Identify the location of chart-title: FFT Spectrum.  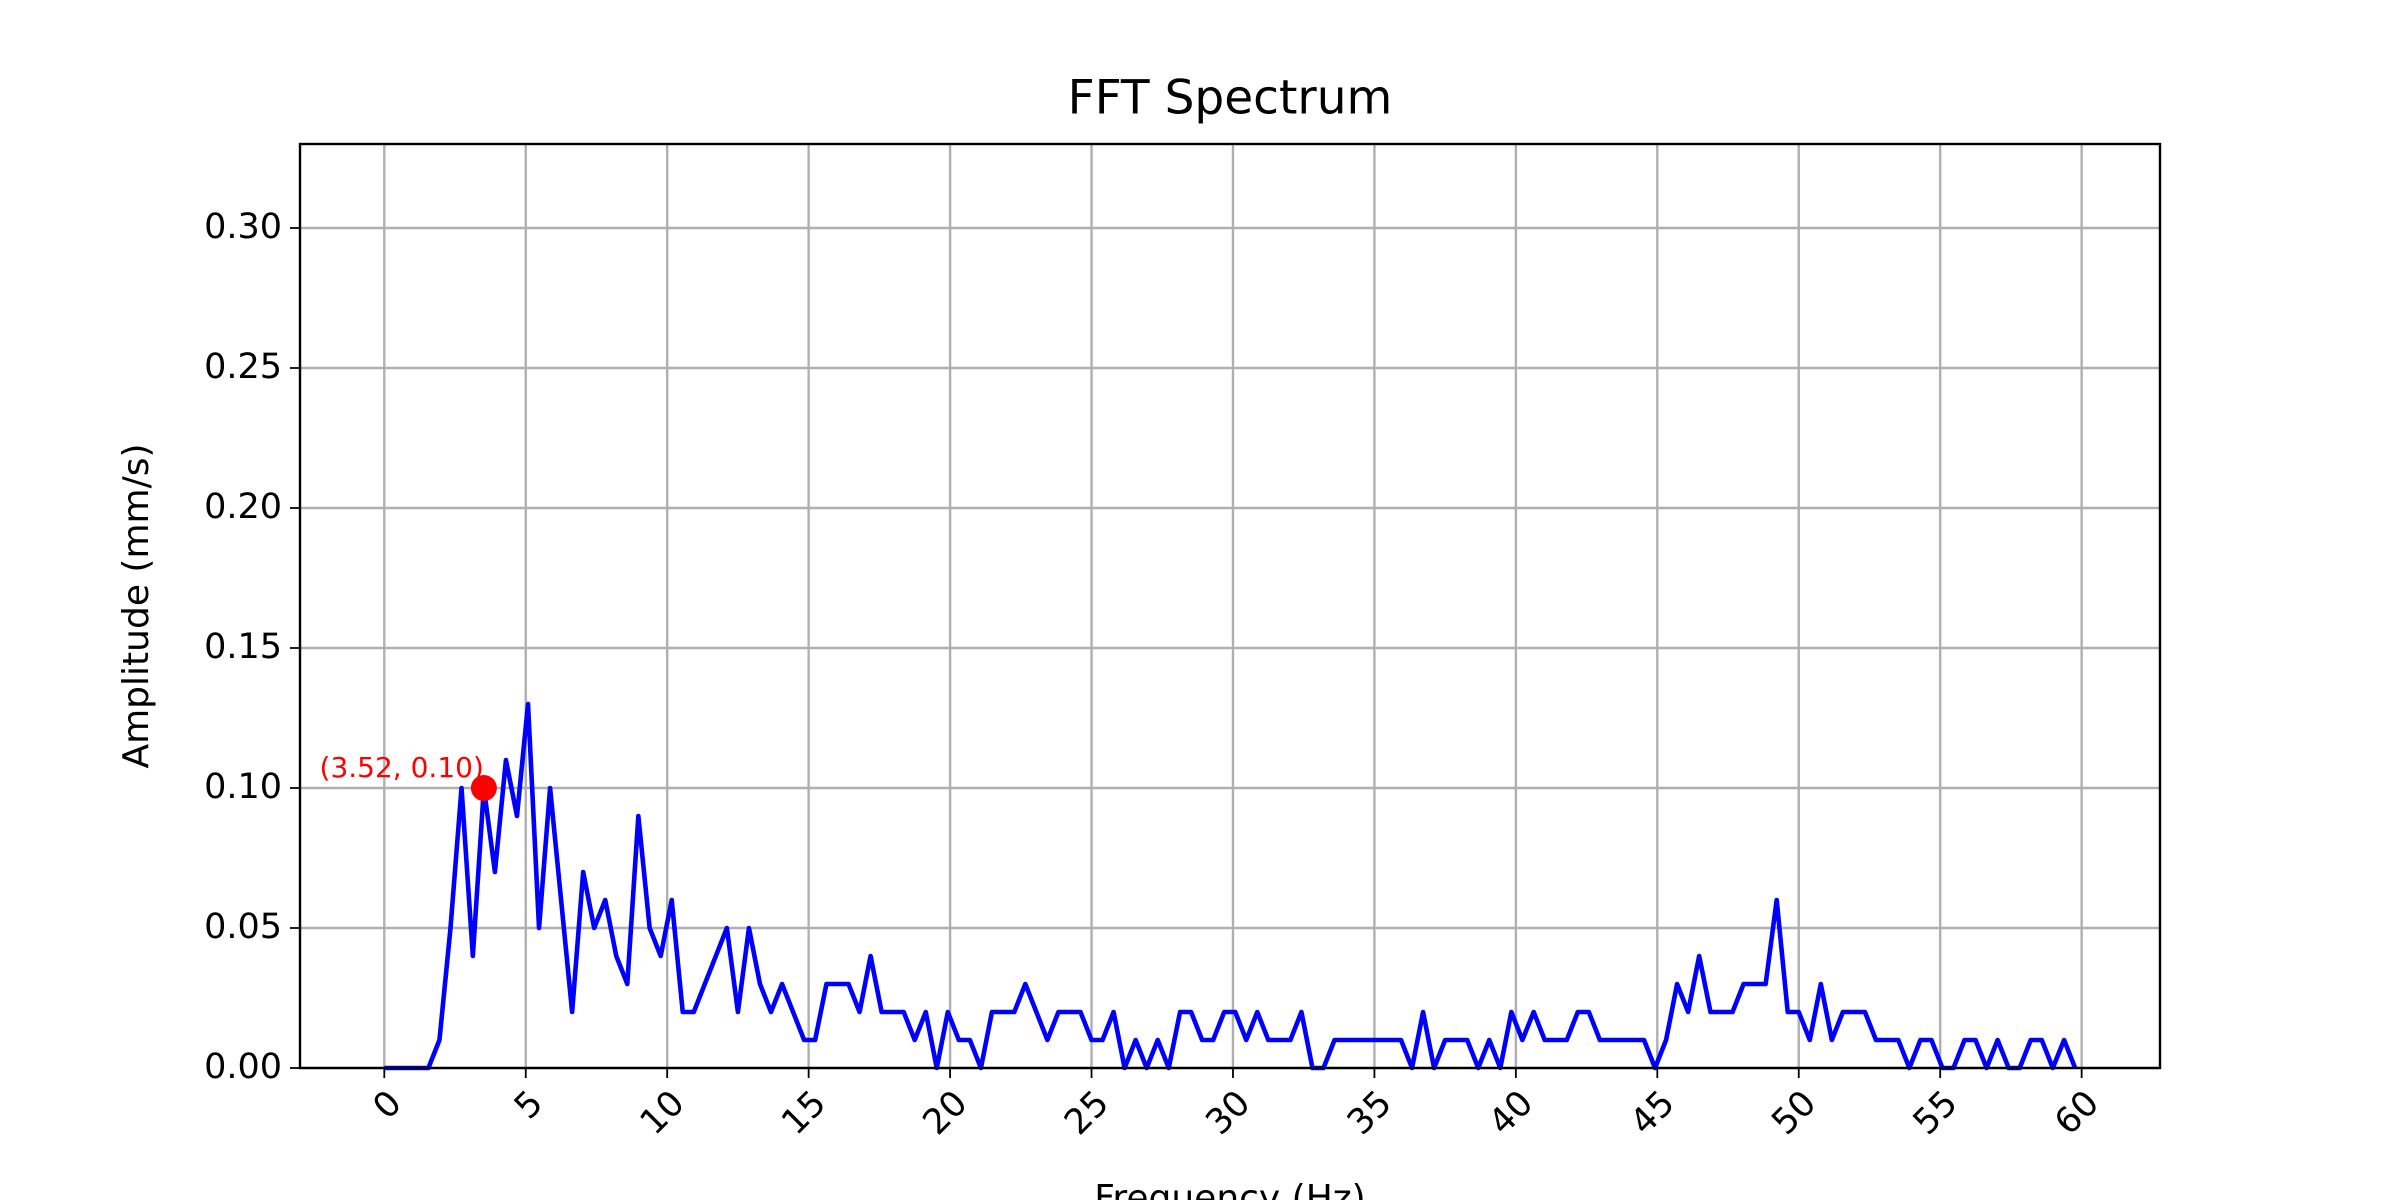
(1230, 98).